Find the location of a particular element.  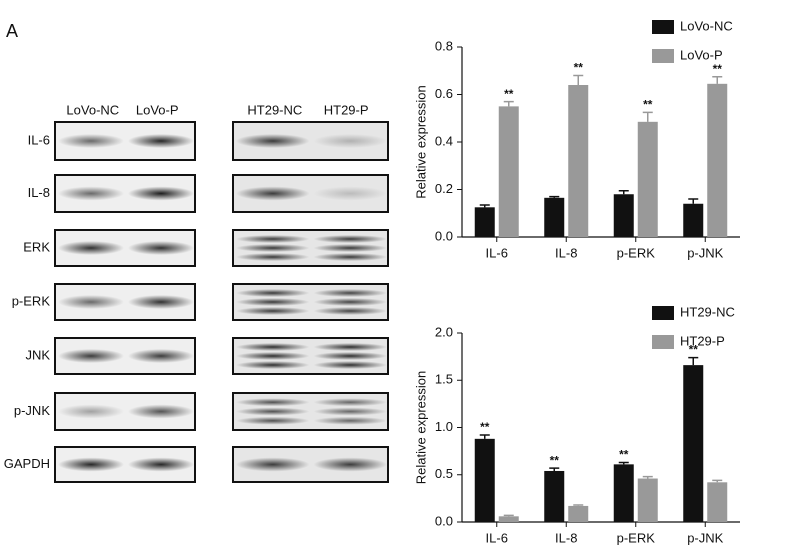

y-tick-label: 2.0 is located at coordinates (444, 331).